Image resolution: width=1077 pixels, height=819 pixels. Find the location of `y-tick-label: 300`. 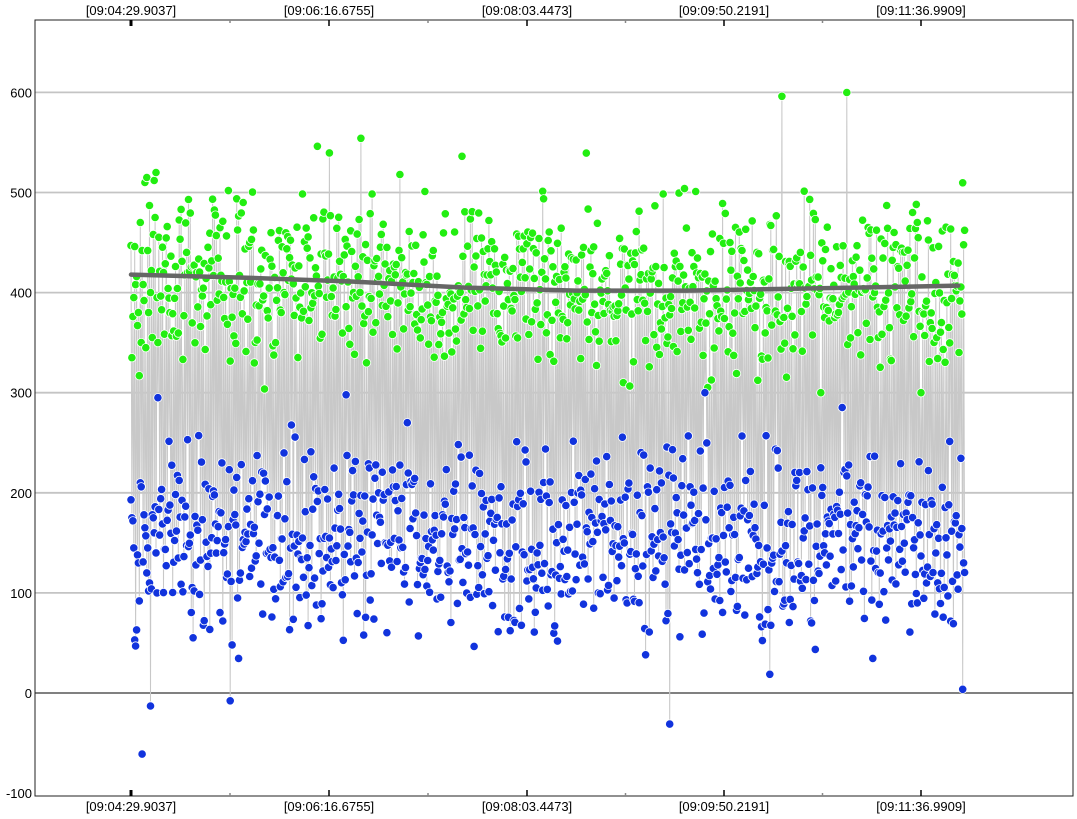

y-tick-label: 300 is located at coordinates (21, 393).